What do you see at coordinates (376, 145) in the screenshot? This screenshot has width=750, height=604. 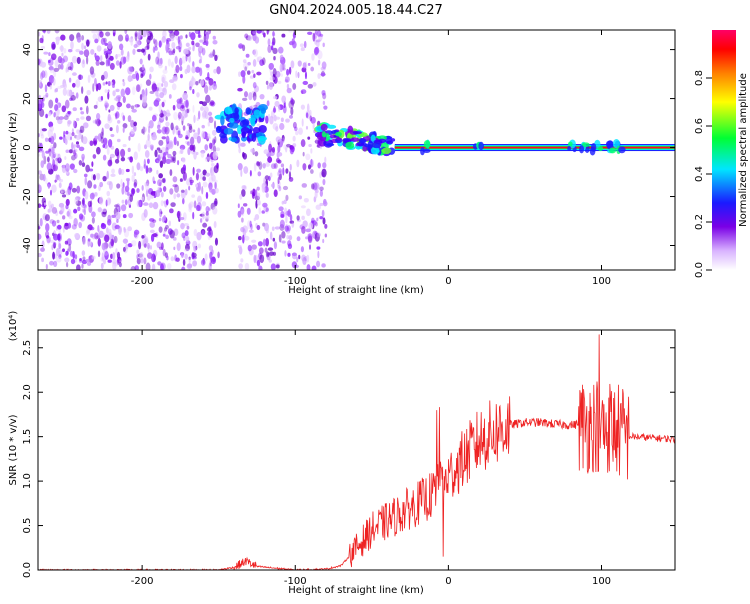 I see `transition-blob` at bounding box center [376, 145].